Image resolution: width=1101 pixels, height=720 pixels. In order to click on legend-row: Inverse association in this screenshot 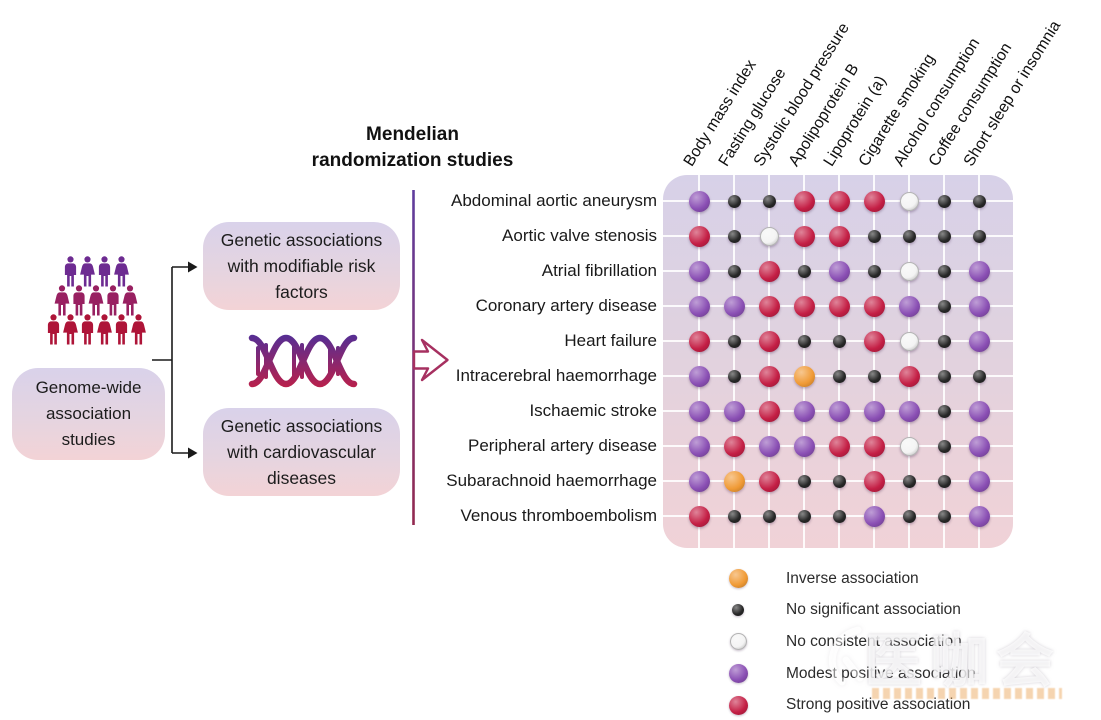, I will do `click(851, 579)`.